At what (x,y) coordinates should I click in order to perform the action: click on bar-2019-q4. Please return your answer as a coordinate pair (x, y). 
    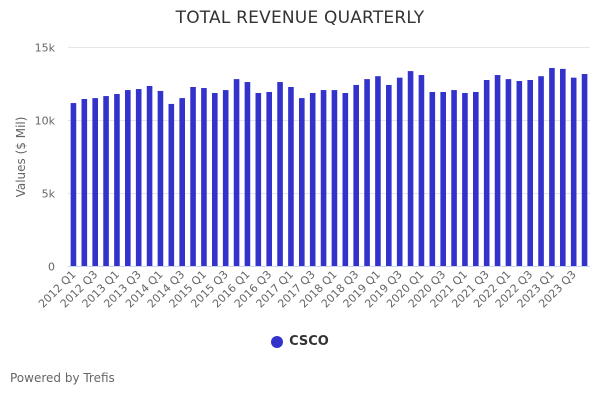
    Looking at the image, I should click on (410, 168).